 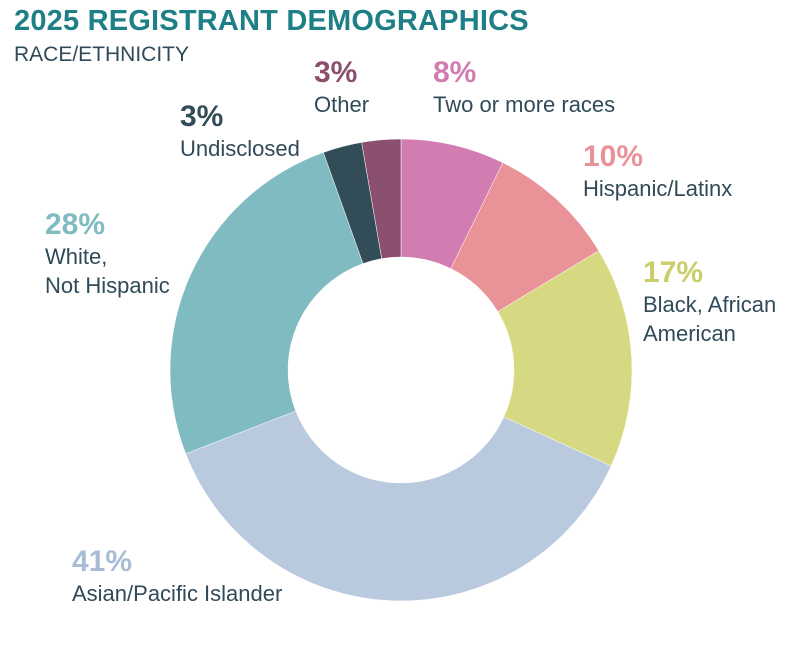 What do you see at coordinates (102, 54) in the screenshot?
I see `chart-subtitle: RACE/ETHNICITY` at bounding box center [102, 54].